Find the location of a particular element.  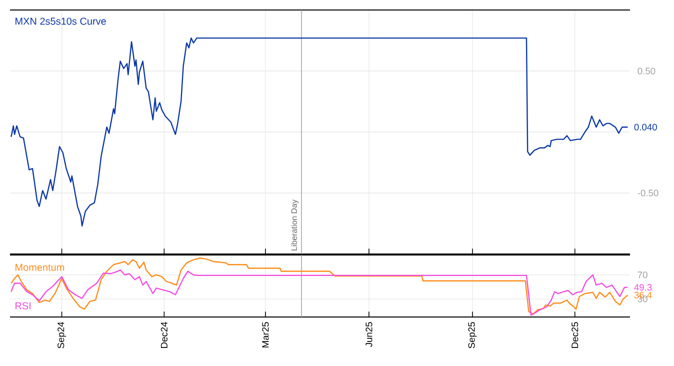

series-label: Momentum is located at coordinates (40, 267).